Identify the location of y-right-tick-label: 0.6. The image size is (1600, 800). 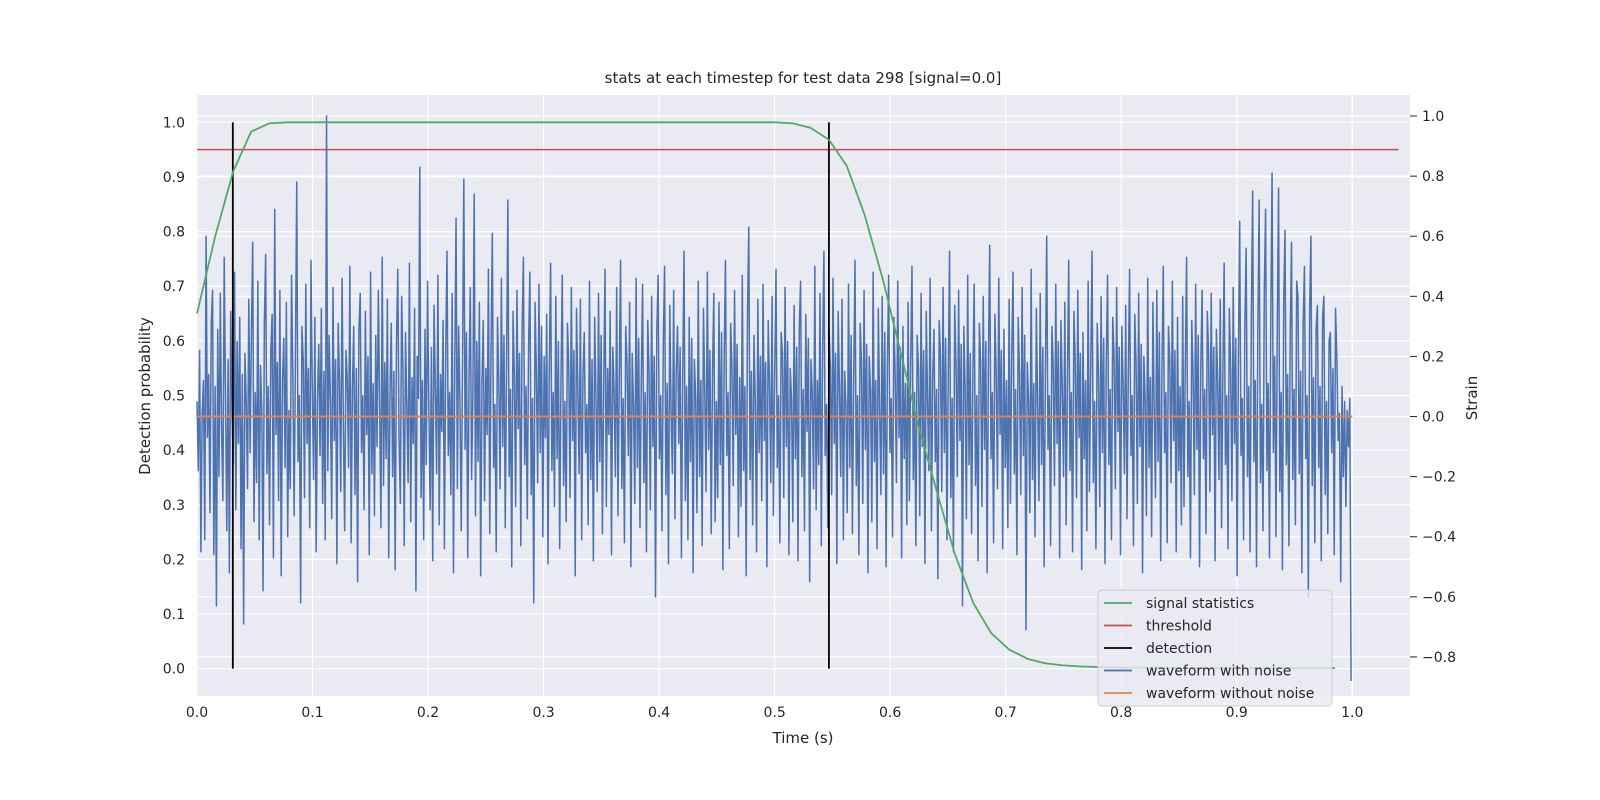
(1433, 237).